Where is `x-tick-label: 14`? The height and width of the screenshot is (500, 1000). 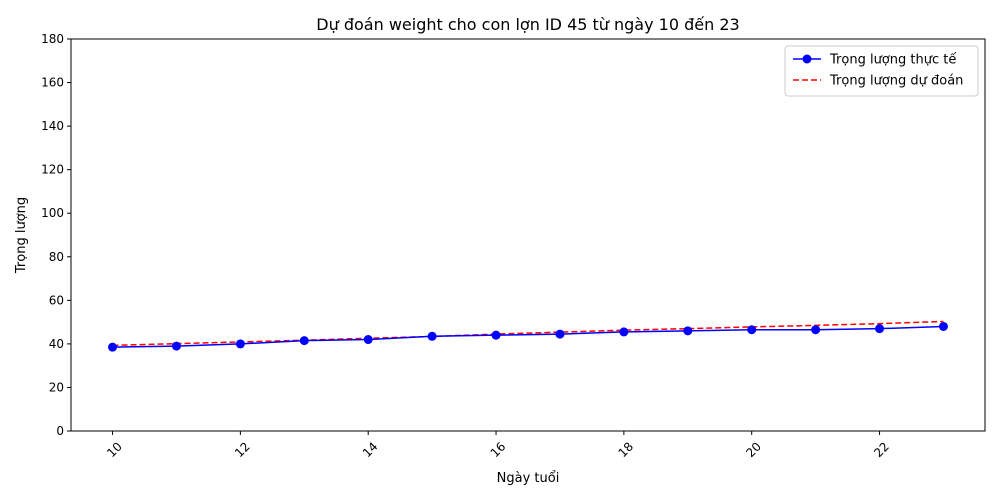
x-tick-label: 14 is located at coordinates (370, 449).